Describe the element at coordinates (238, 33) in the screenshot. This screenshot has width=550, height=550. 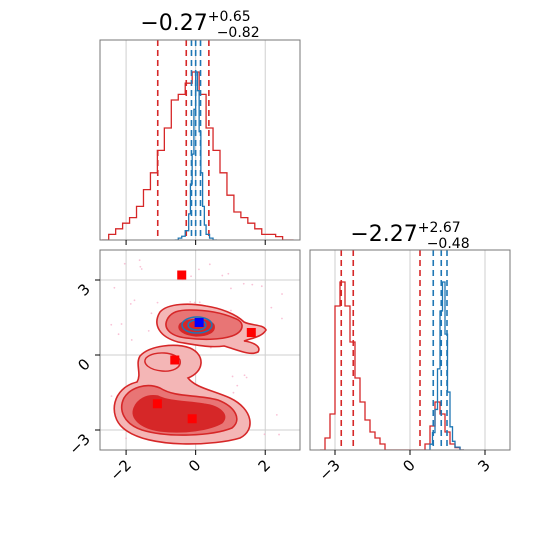
I see `hist-param1-title-lower: −0.82` at that location.